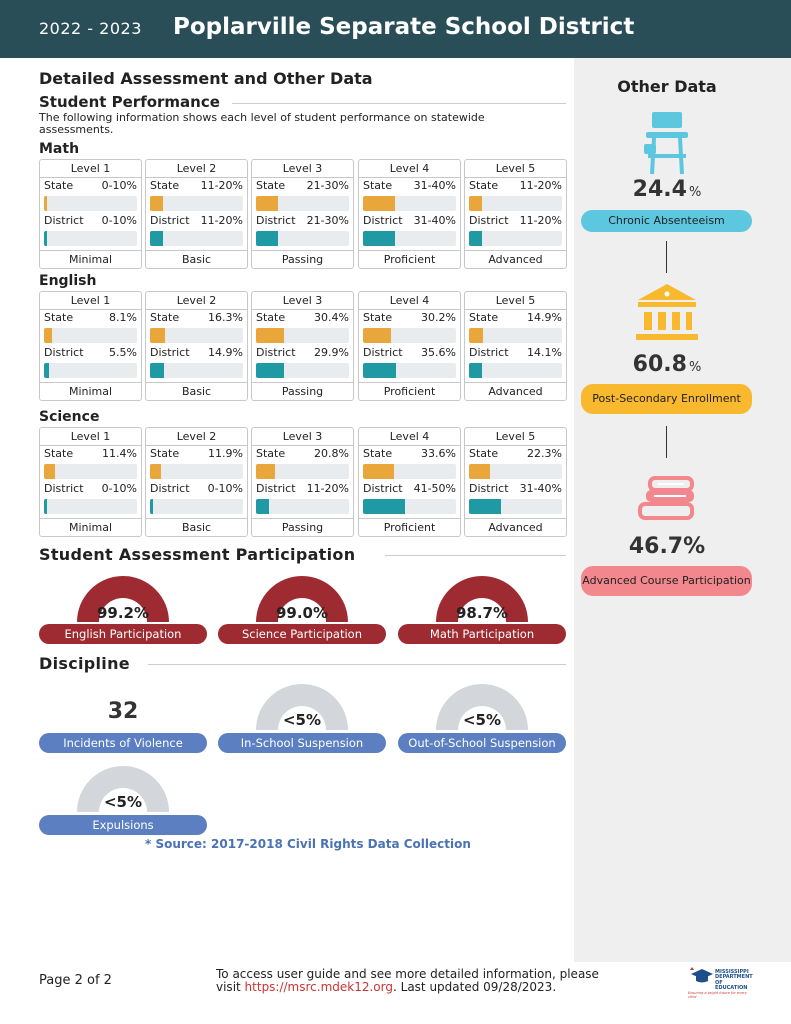 The image size is (791, 1024). Describe the element at coordinates (544, 453) in the screenshot. I see `state-value: 22.3%` at that location.